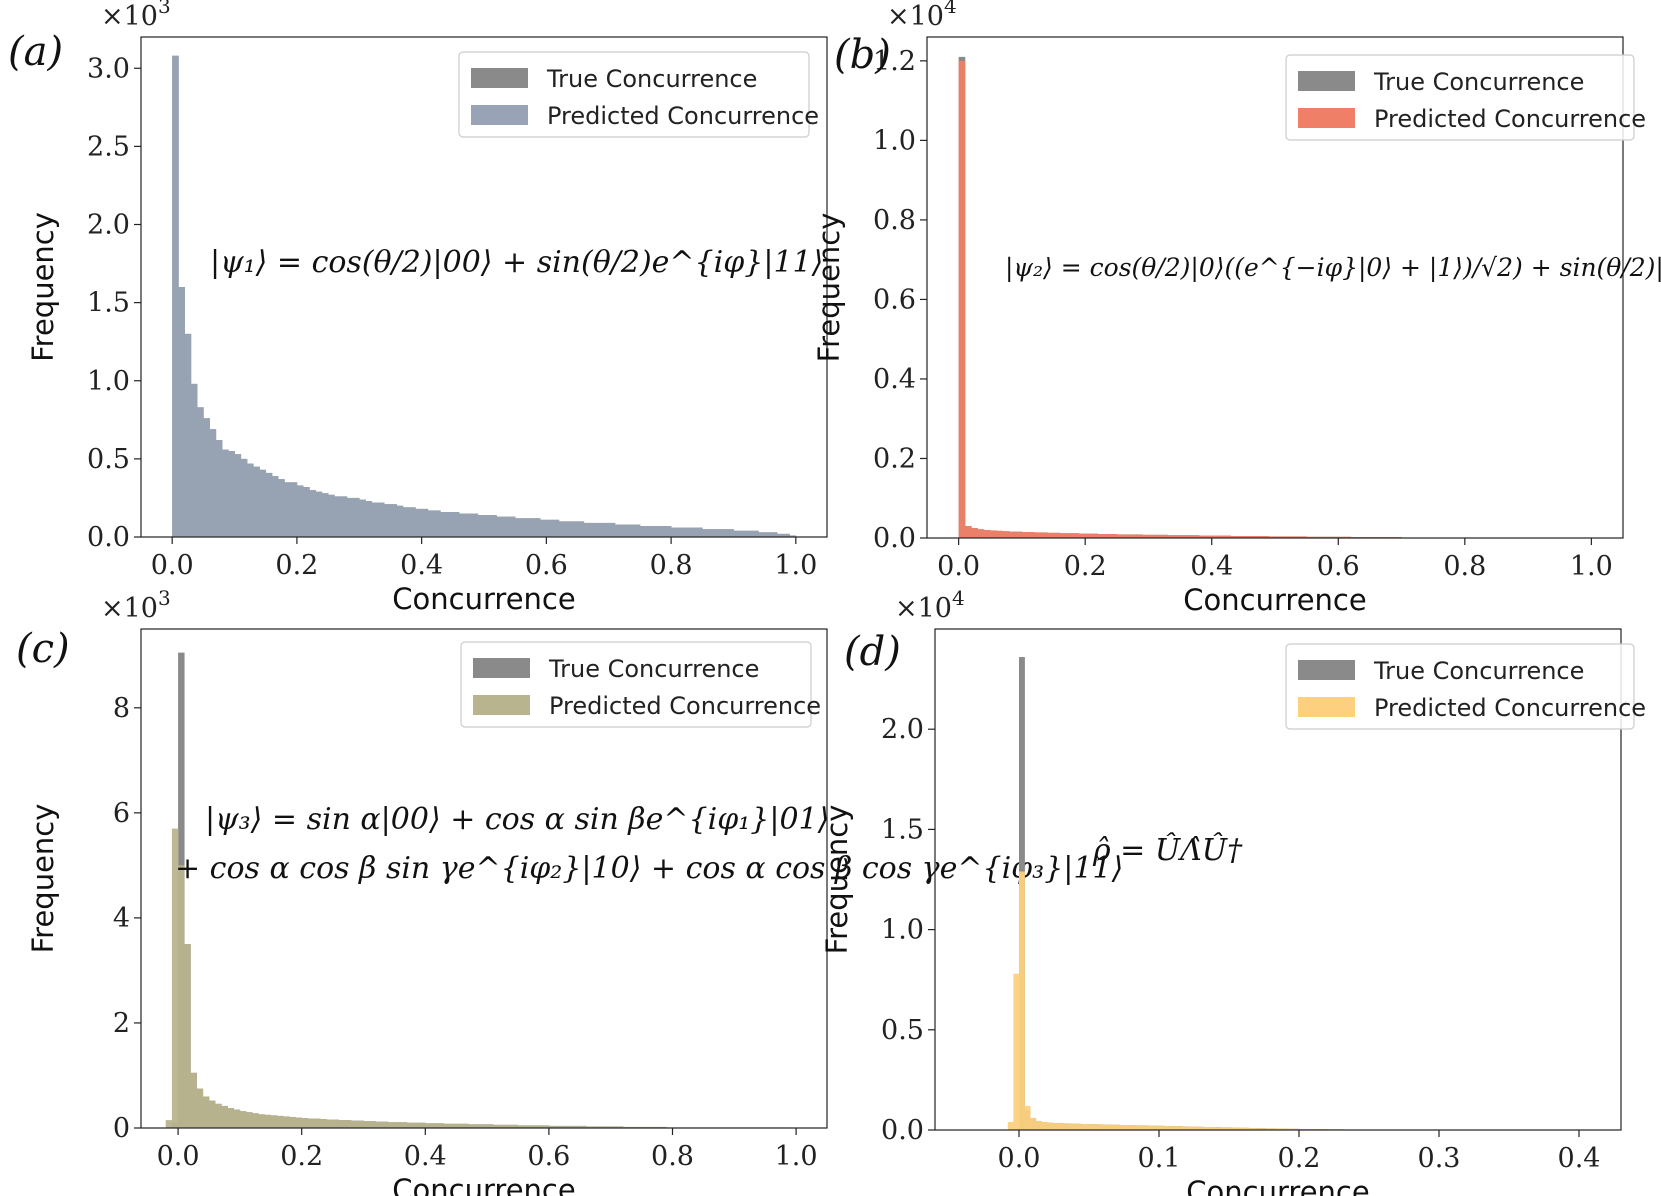 The width and height of the screenshot is (1661, 1196). Describe the element at coordinates (136, 605) in the screenshot. I see `axis-multiplier: ×10³` at that location.